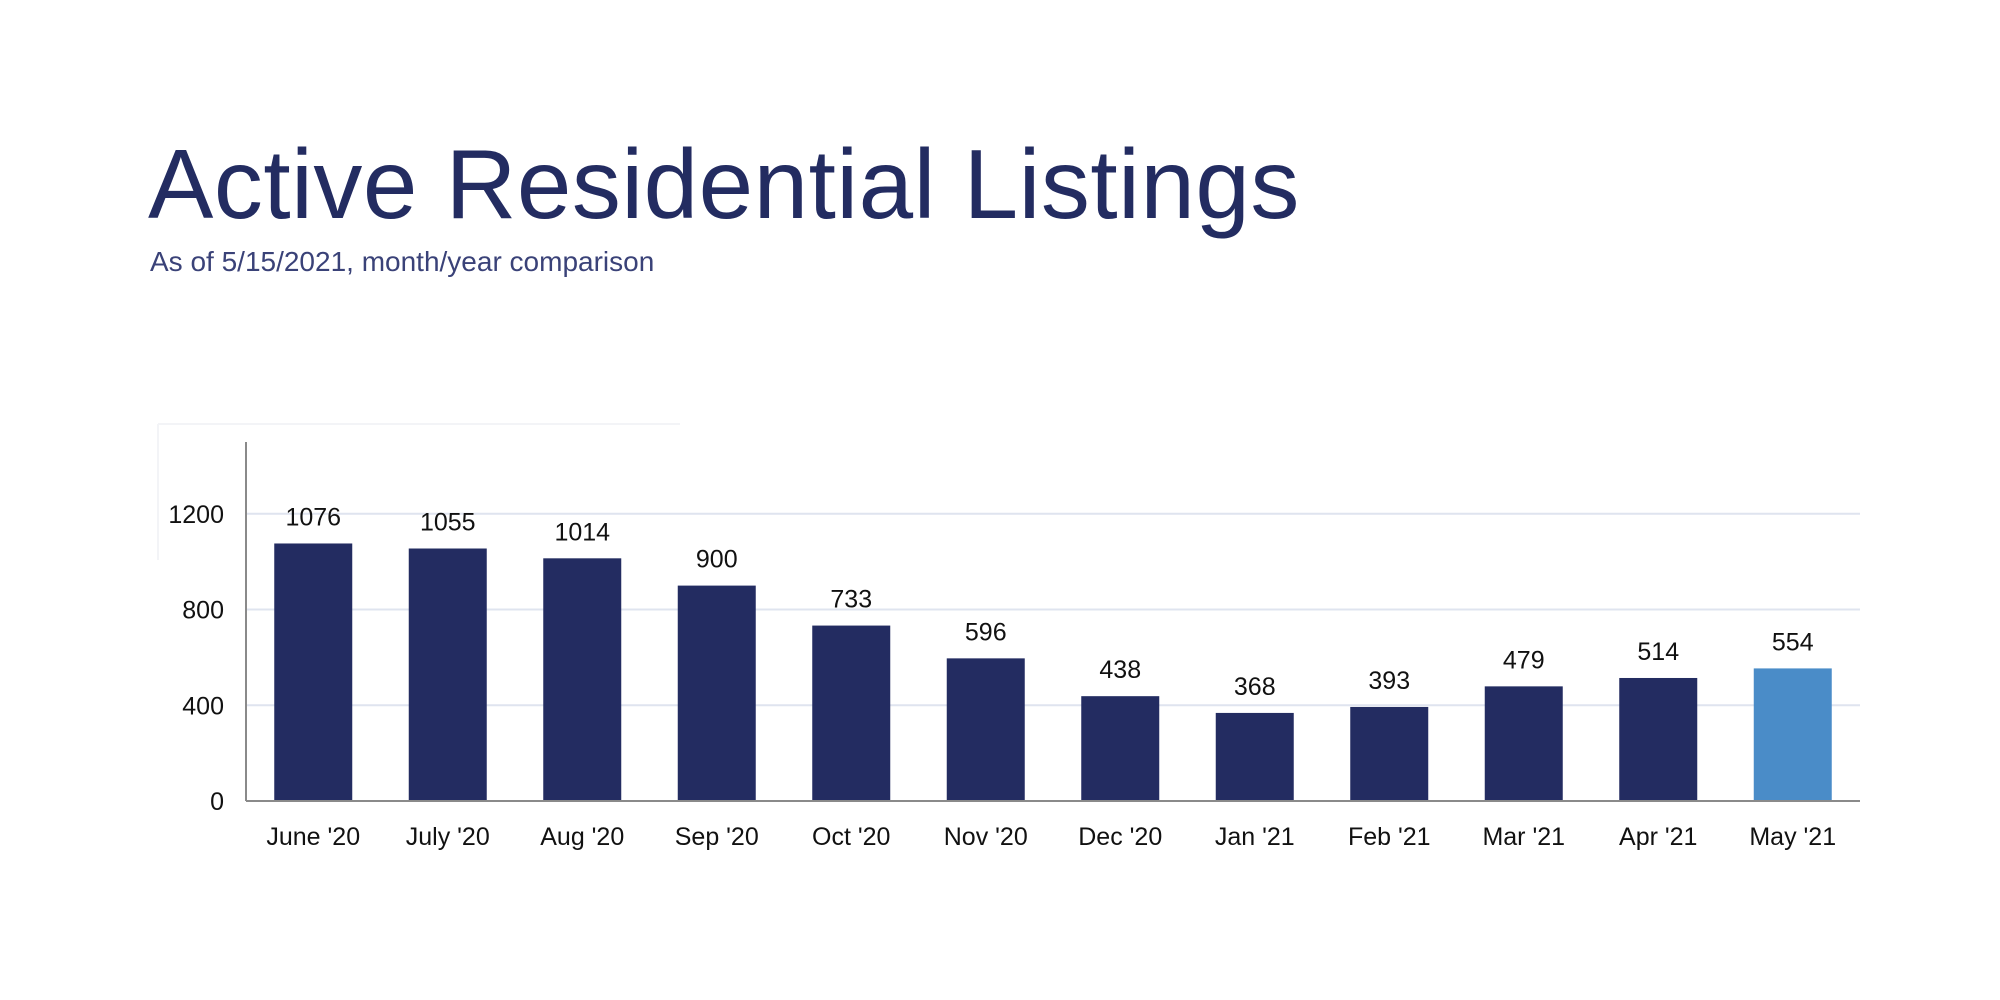 The image size is (2000, 1000). What do you see at coordinates (1658, 652) in the screenshot?
I see `data-label: 514` at bounding box center [1658, 652].